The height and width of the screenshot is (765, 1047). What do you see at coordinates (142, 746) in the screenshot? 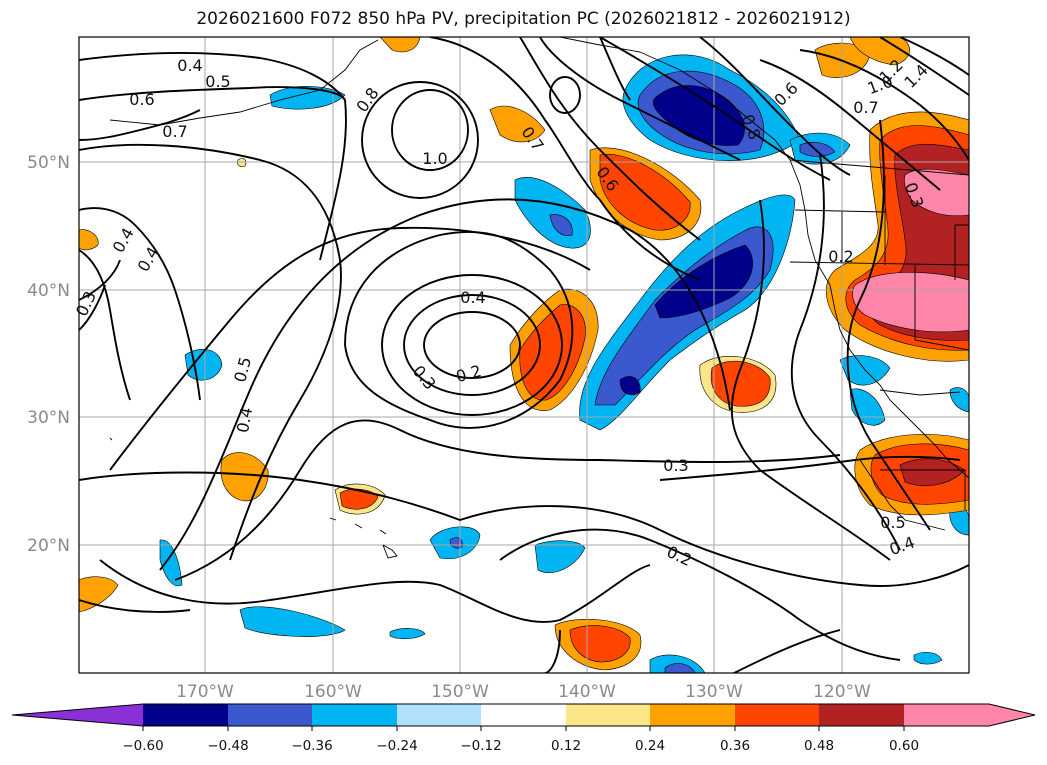
I see `colorbar-tick-label: −0.60` at bounding box center [142, 746].